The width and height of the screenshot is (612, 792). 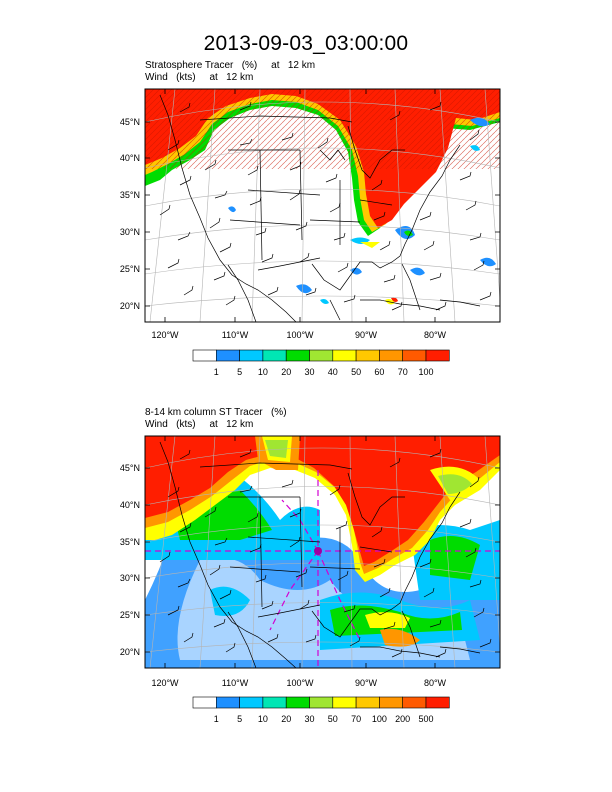 I want to click on site-marker-icon, so click(x=318, y=551).